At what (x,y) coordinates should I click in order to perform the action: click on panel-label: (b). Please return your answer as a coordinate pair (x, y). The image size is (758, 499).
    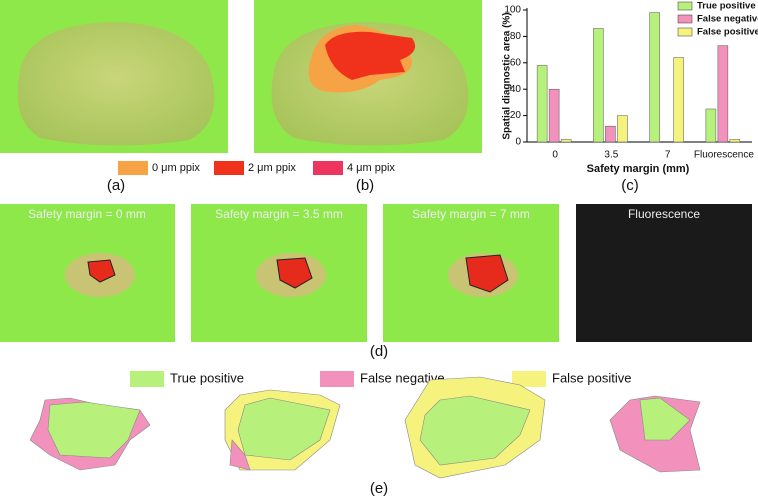
    Looking at the image, I should click on (365, 185).